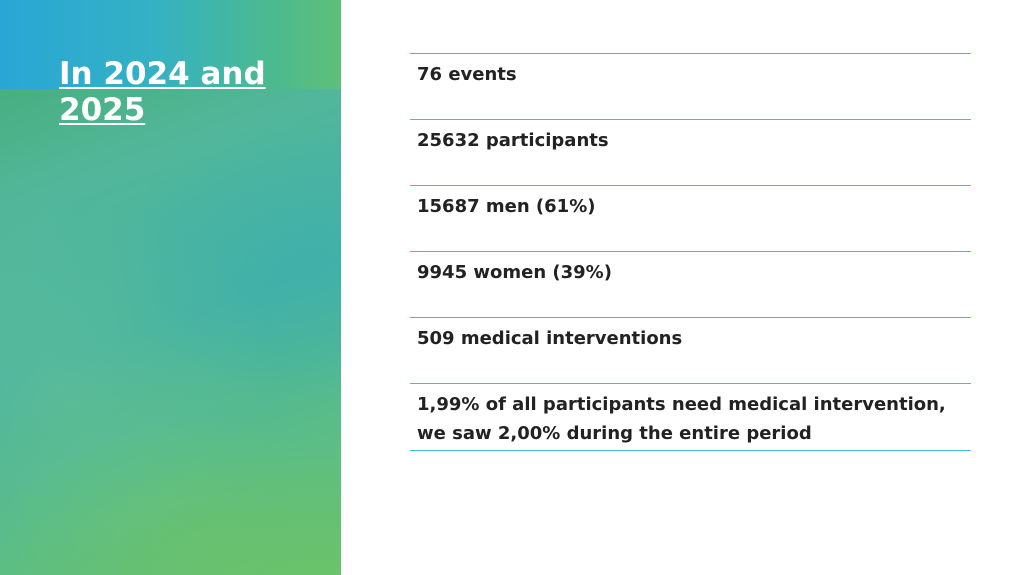  Describe the element at coordinates (690, 219) in the screenshot. I see `stat-row-men: 15687 men (61%)` at that location.